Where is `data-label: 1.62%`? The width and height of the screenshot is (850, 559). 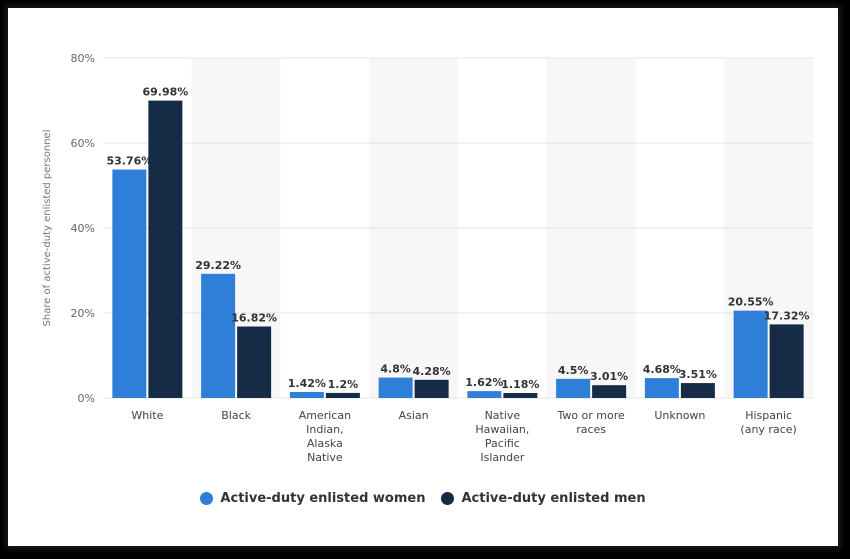
data-label: 1.62% is located at coordinates (484, 382).